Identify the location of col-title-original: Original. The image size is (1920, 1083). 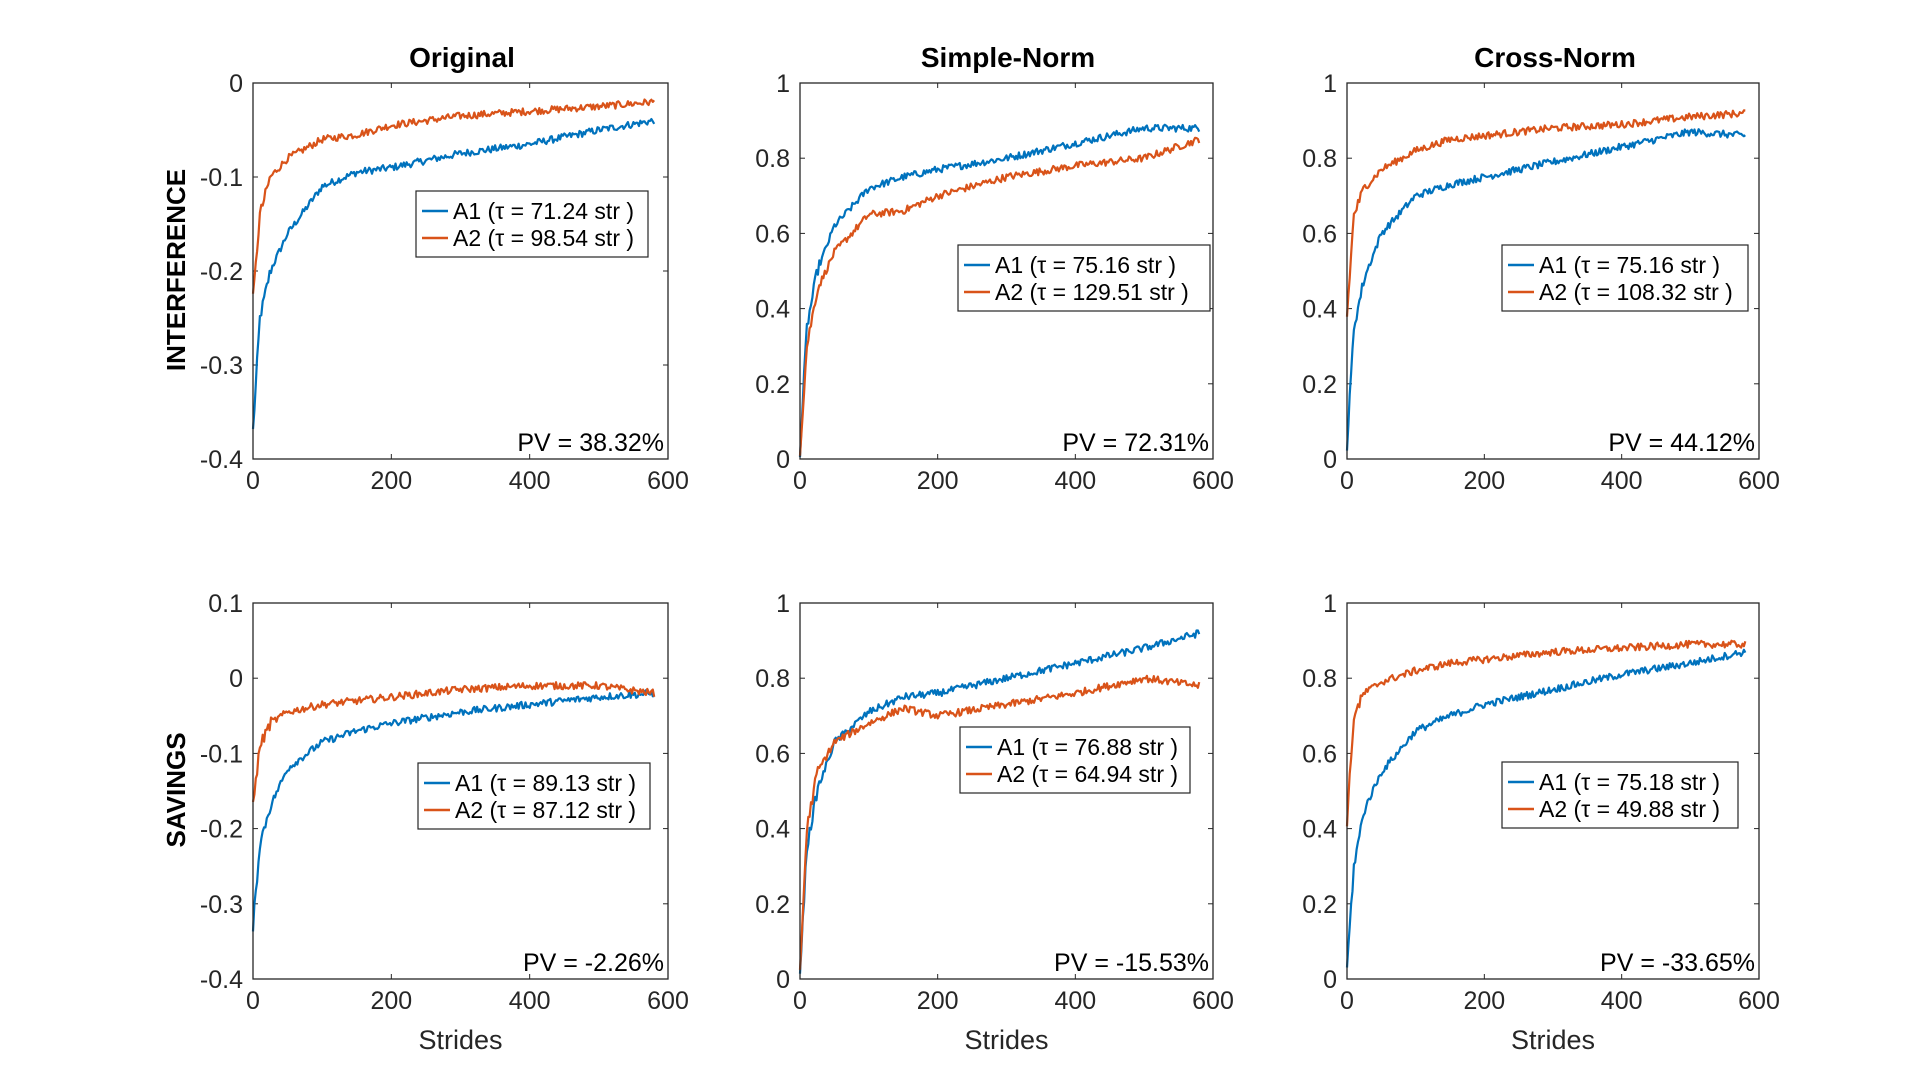
(462, 57).